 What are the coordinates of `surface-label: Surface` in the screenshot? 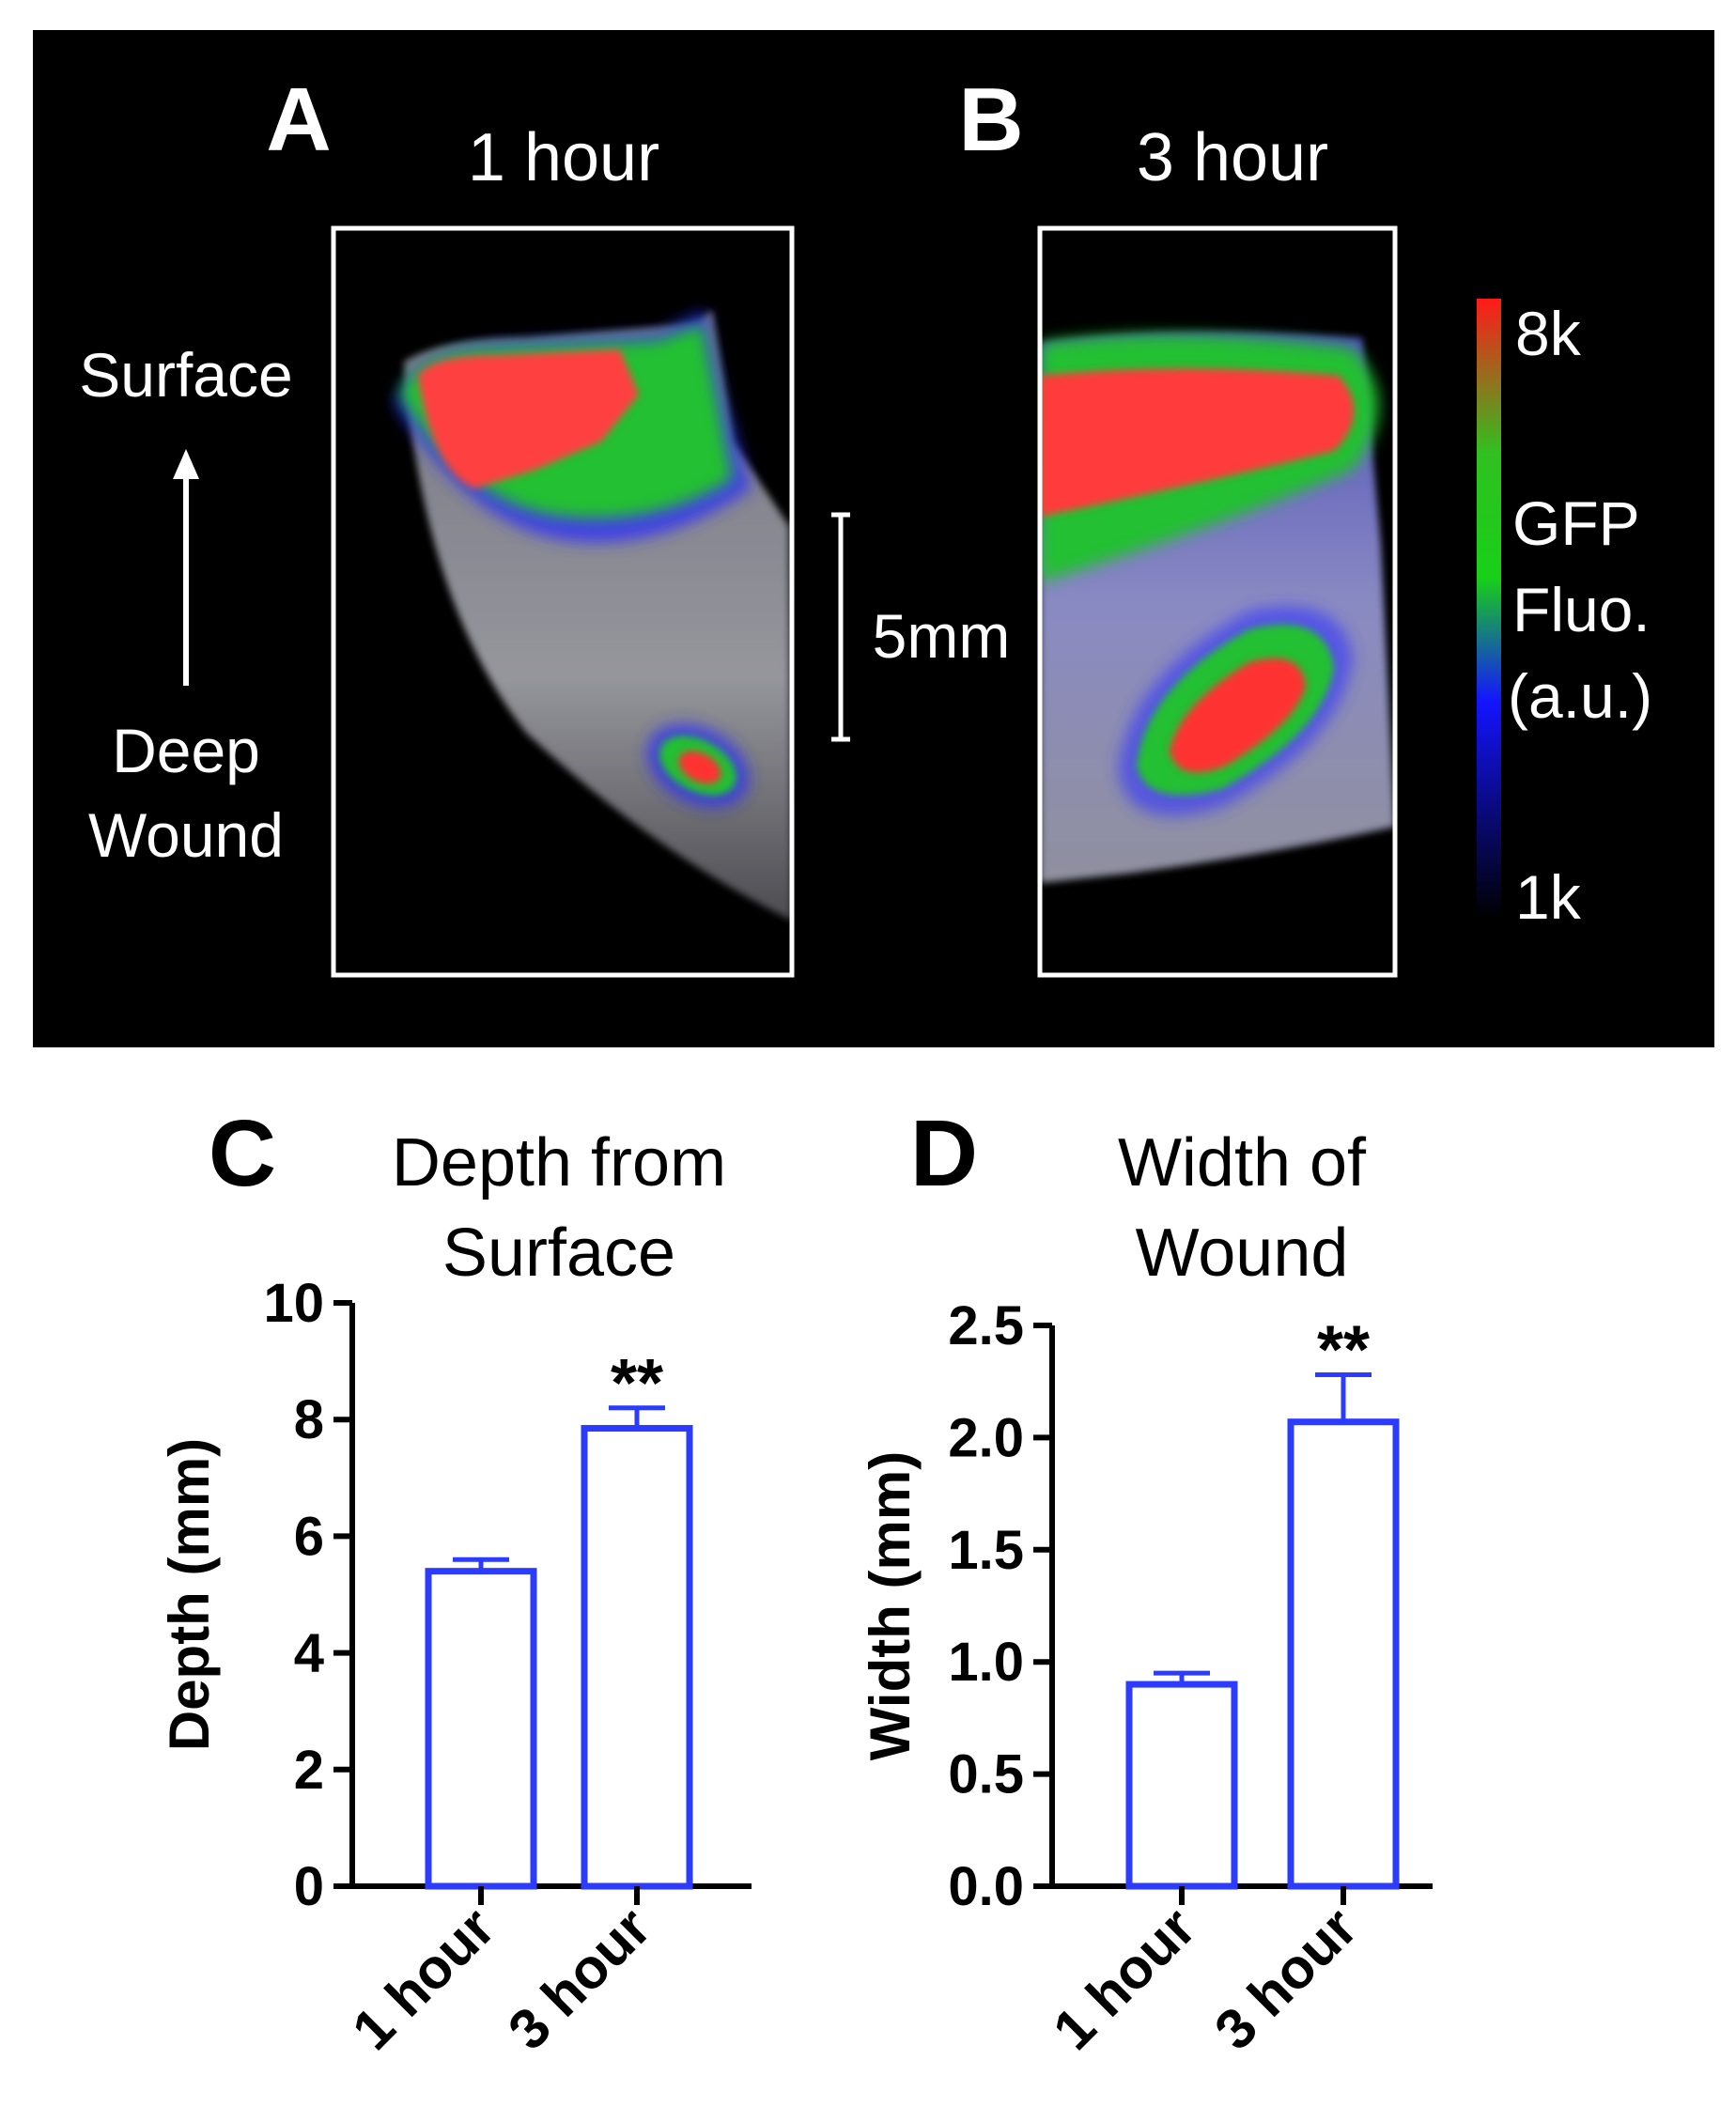 It's located at (185, 375).